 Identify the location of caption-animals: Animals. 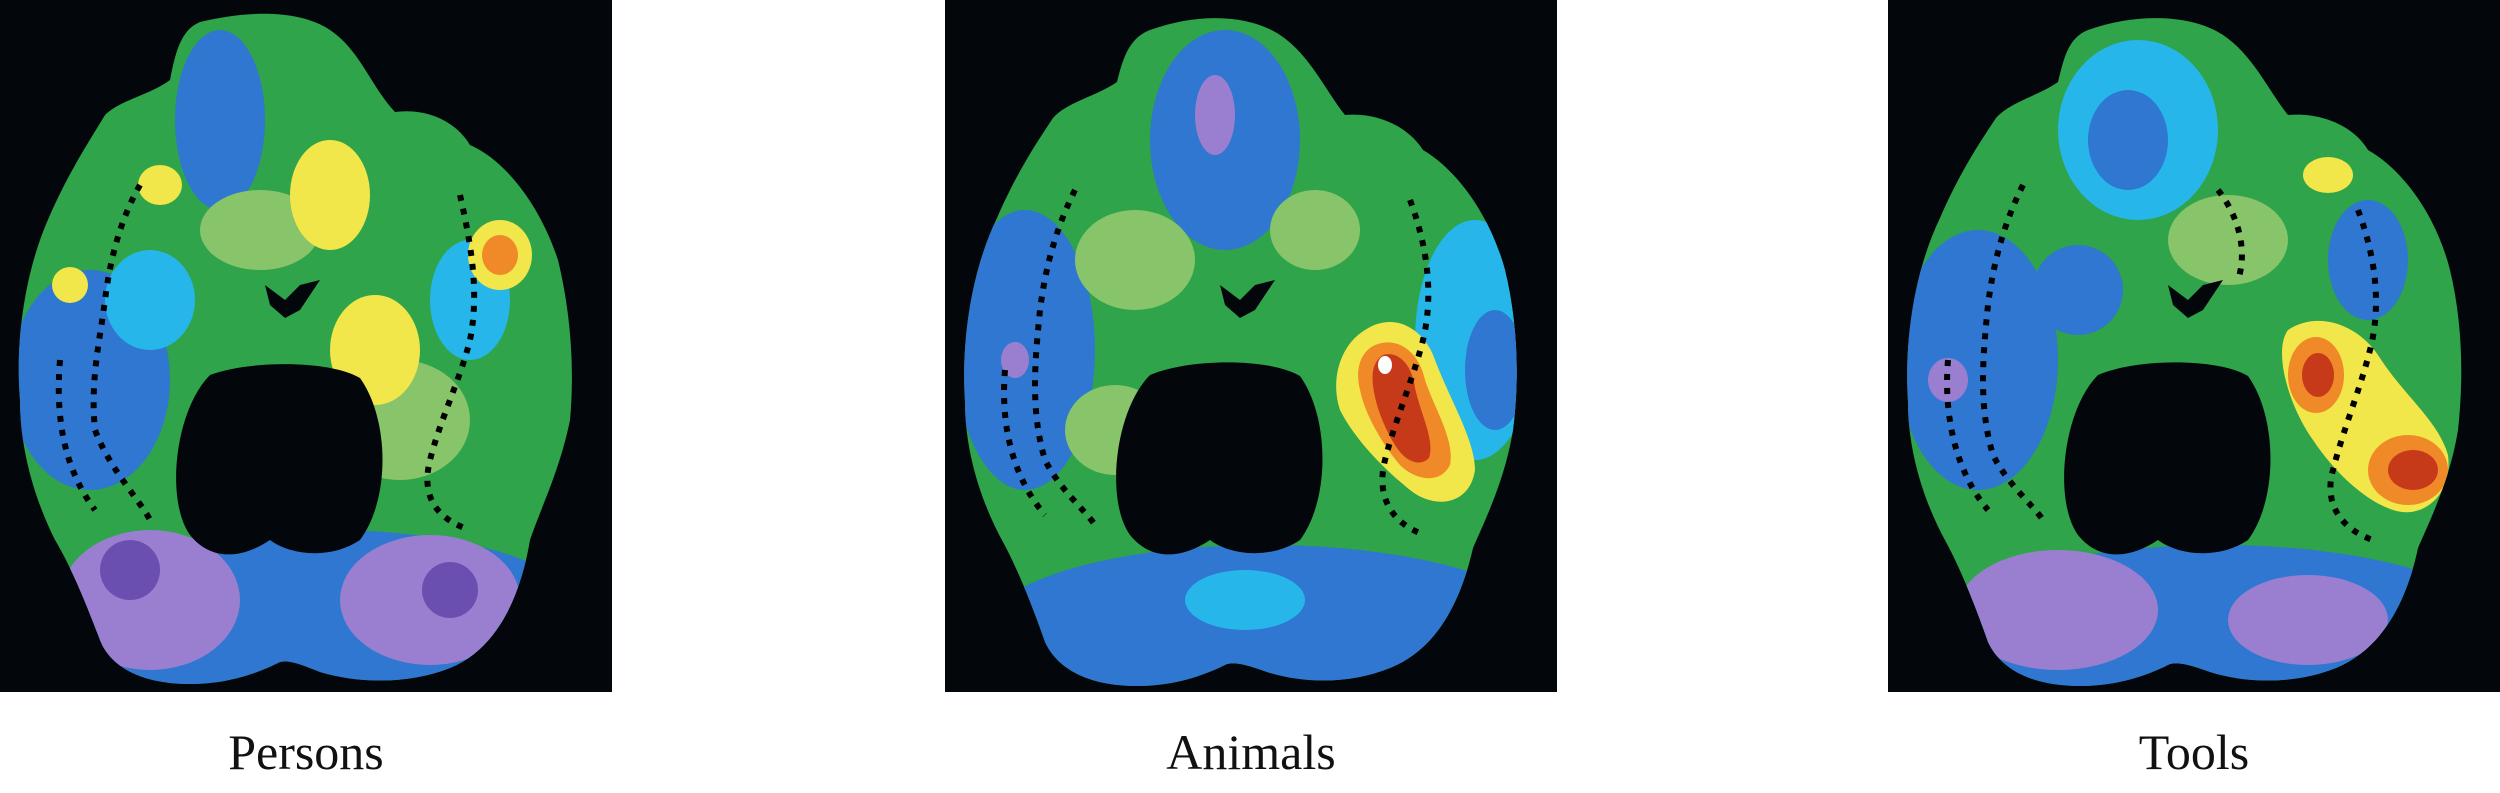
(1251, 752).